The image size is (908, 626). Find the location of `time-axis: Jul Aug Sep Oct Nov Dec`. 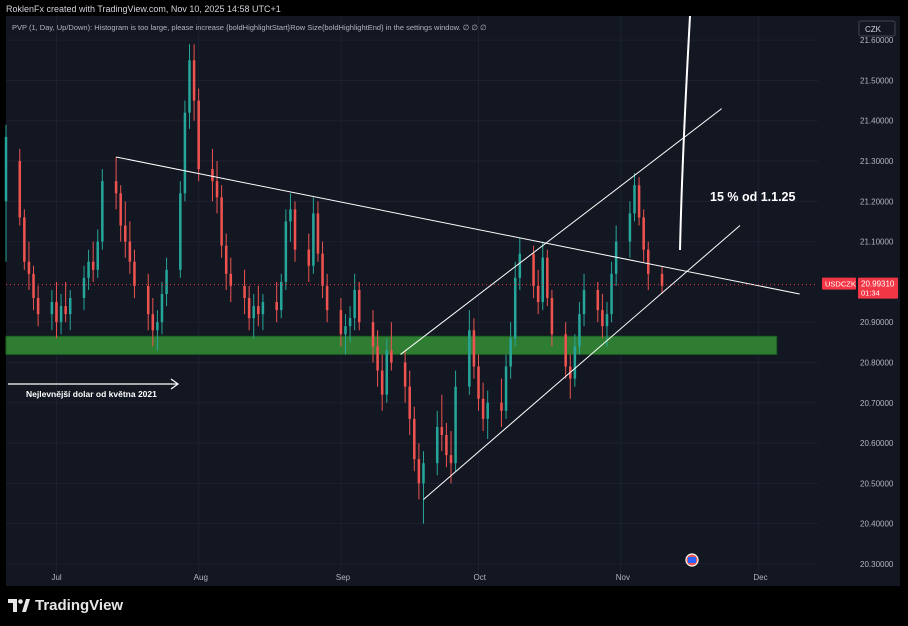

time-axis: Jul Aug Sep Oct Nov Dec is located at coordinates (409, 577).